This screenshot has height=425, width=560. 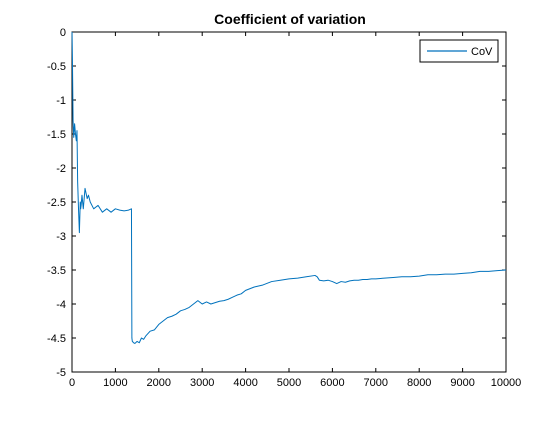 I want to click on y-tick-label: -4, so click(x=61, y=305).